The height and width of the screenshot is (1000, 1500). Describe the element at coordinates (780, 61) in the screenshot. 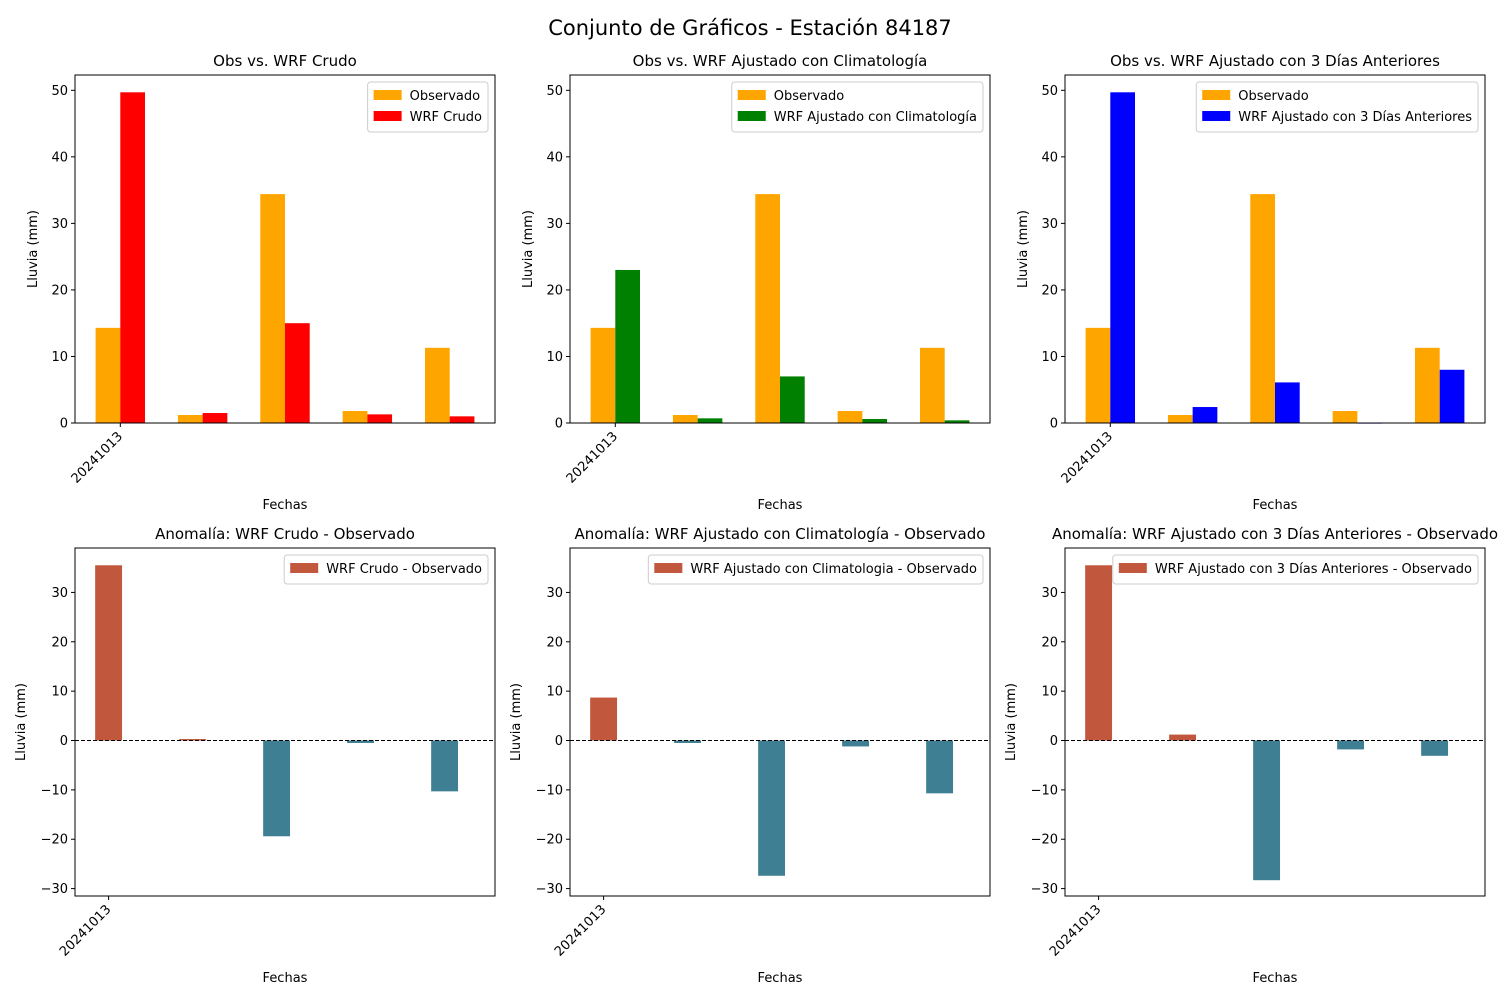

I see `chart-title: Obs vs. WRF Ajustado con Climatología` at that location.